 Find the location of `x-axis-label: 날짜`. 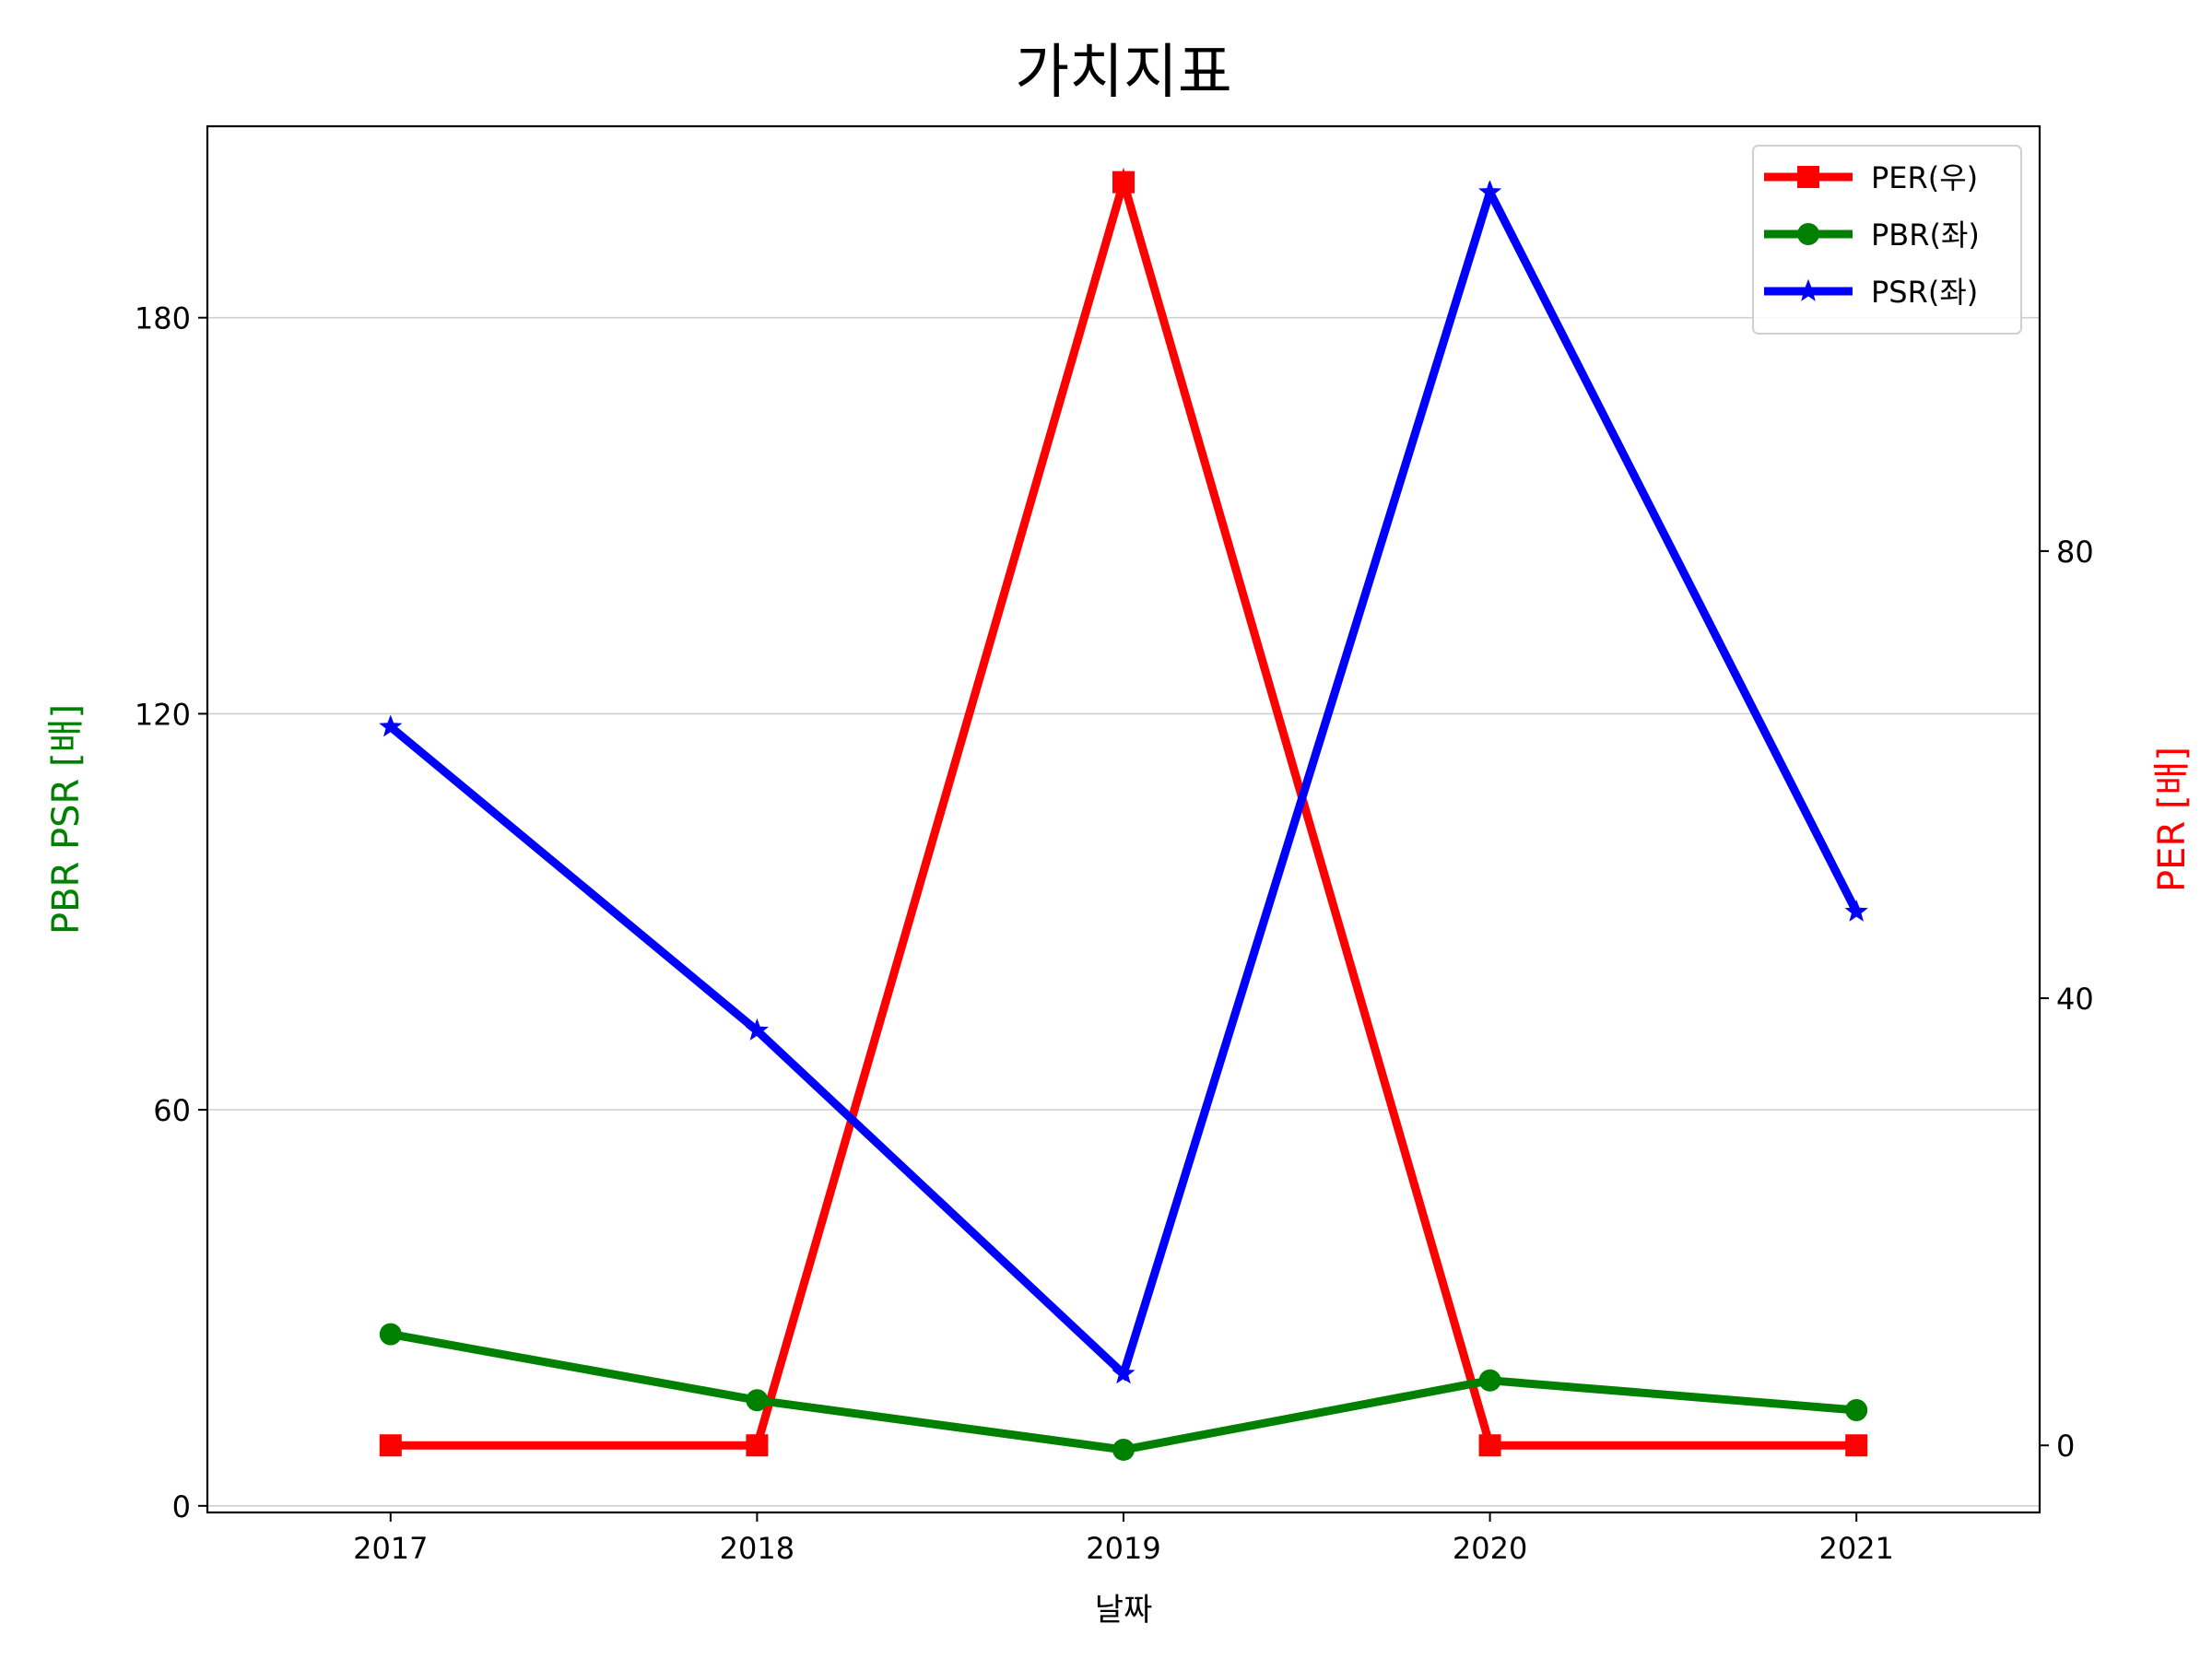

x-axis-label: 날짜 is located at coordinates (1124, 1610).